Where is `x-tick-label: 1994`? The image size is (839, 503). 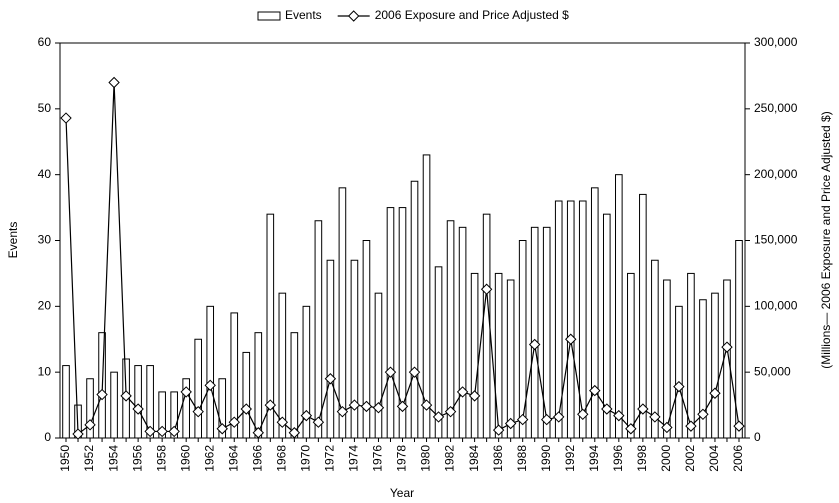 x-tick-label: 1994 is located at coordinates (594, 458).